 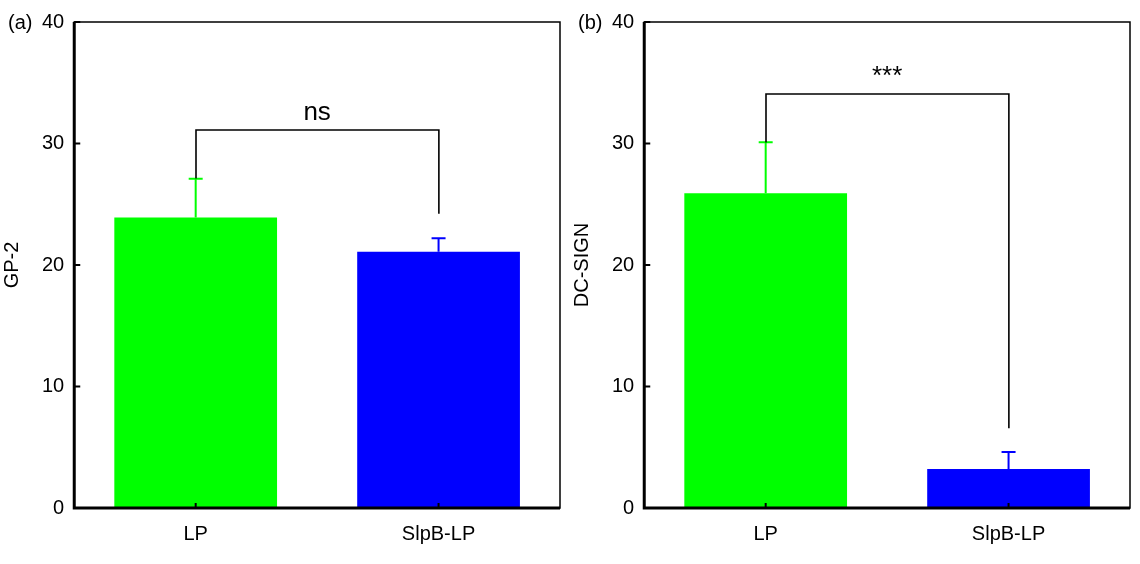 What do you see at coordinates (317, 111) in the screenshot?
I see `annotation: ns` at bounding box center [317, 111].